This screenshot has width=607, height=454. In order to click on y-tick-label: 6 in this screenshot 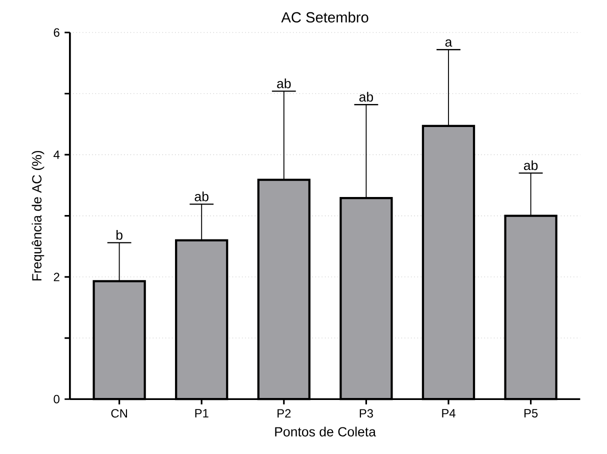, I will do `click(57, 32)`.